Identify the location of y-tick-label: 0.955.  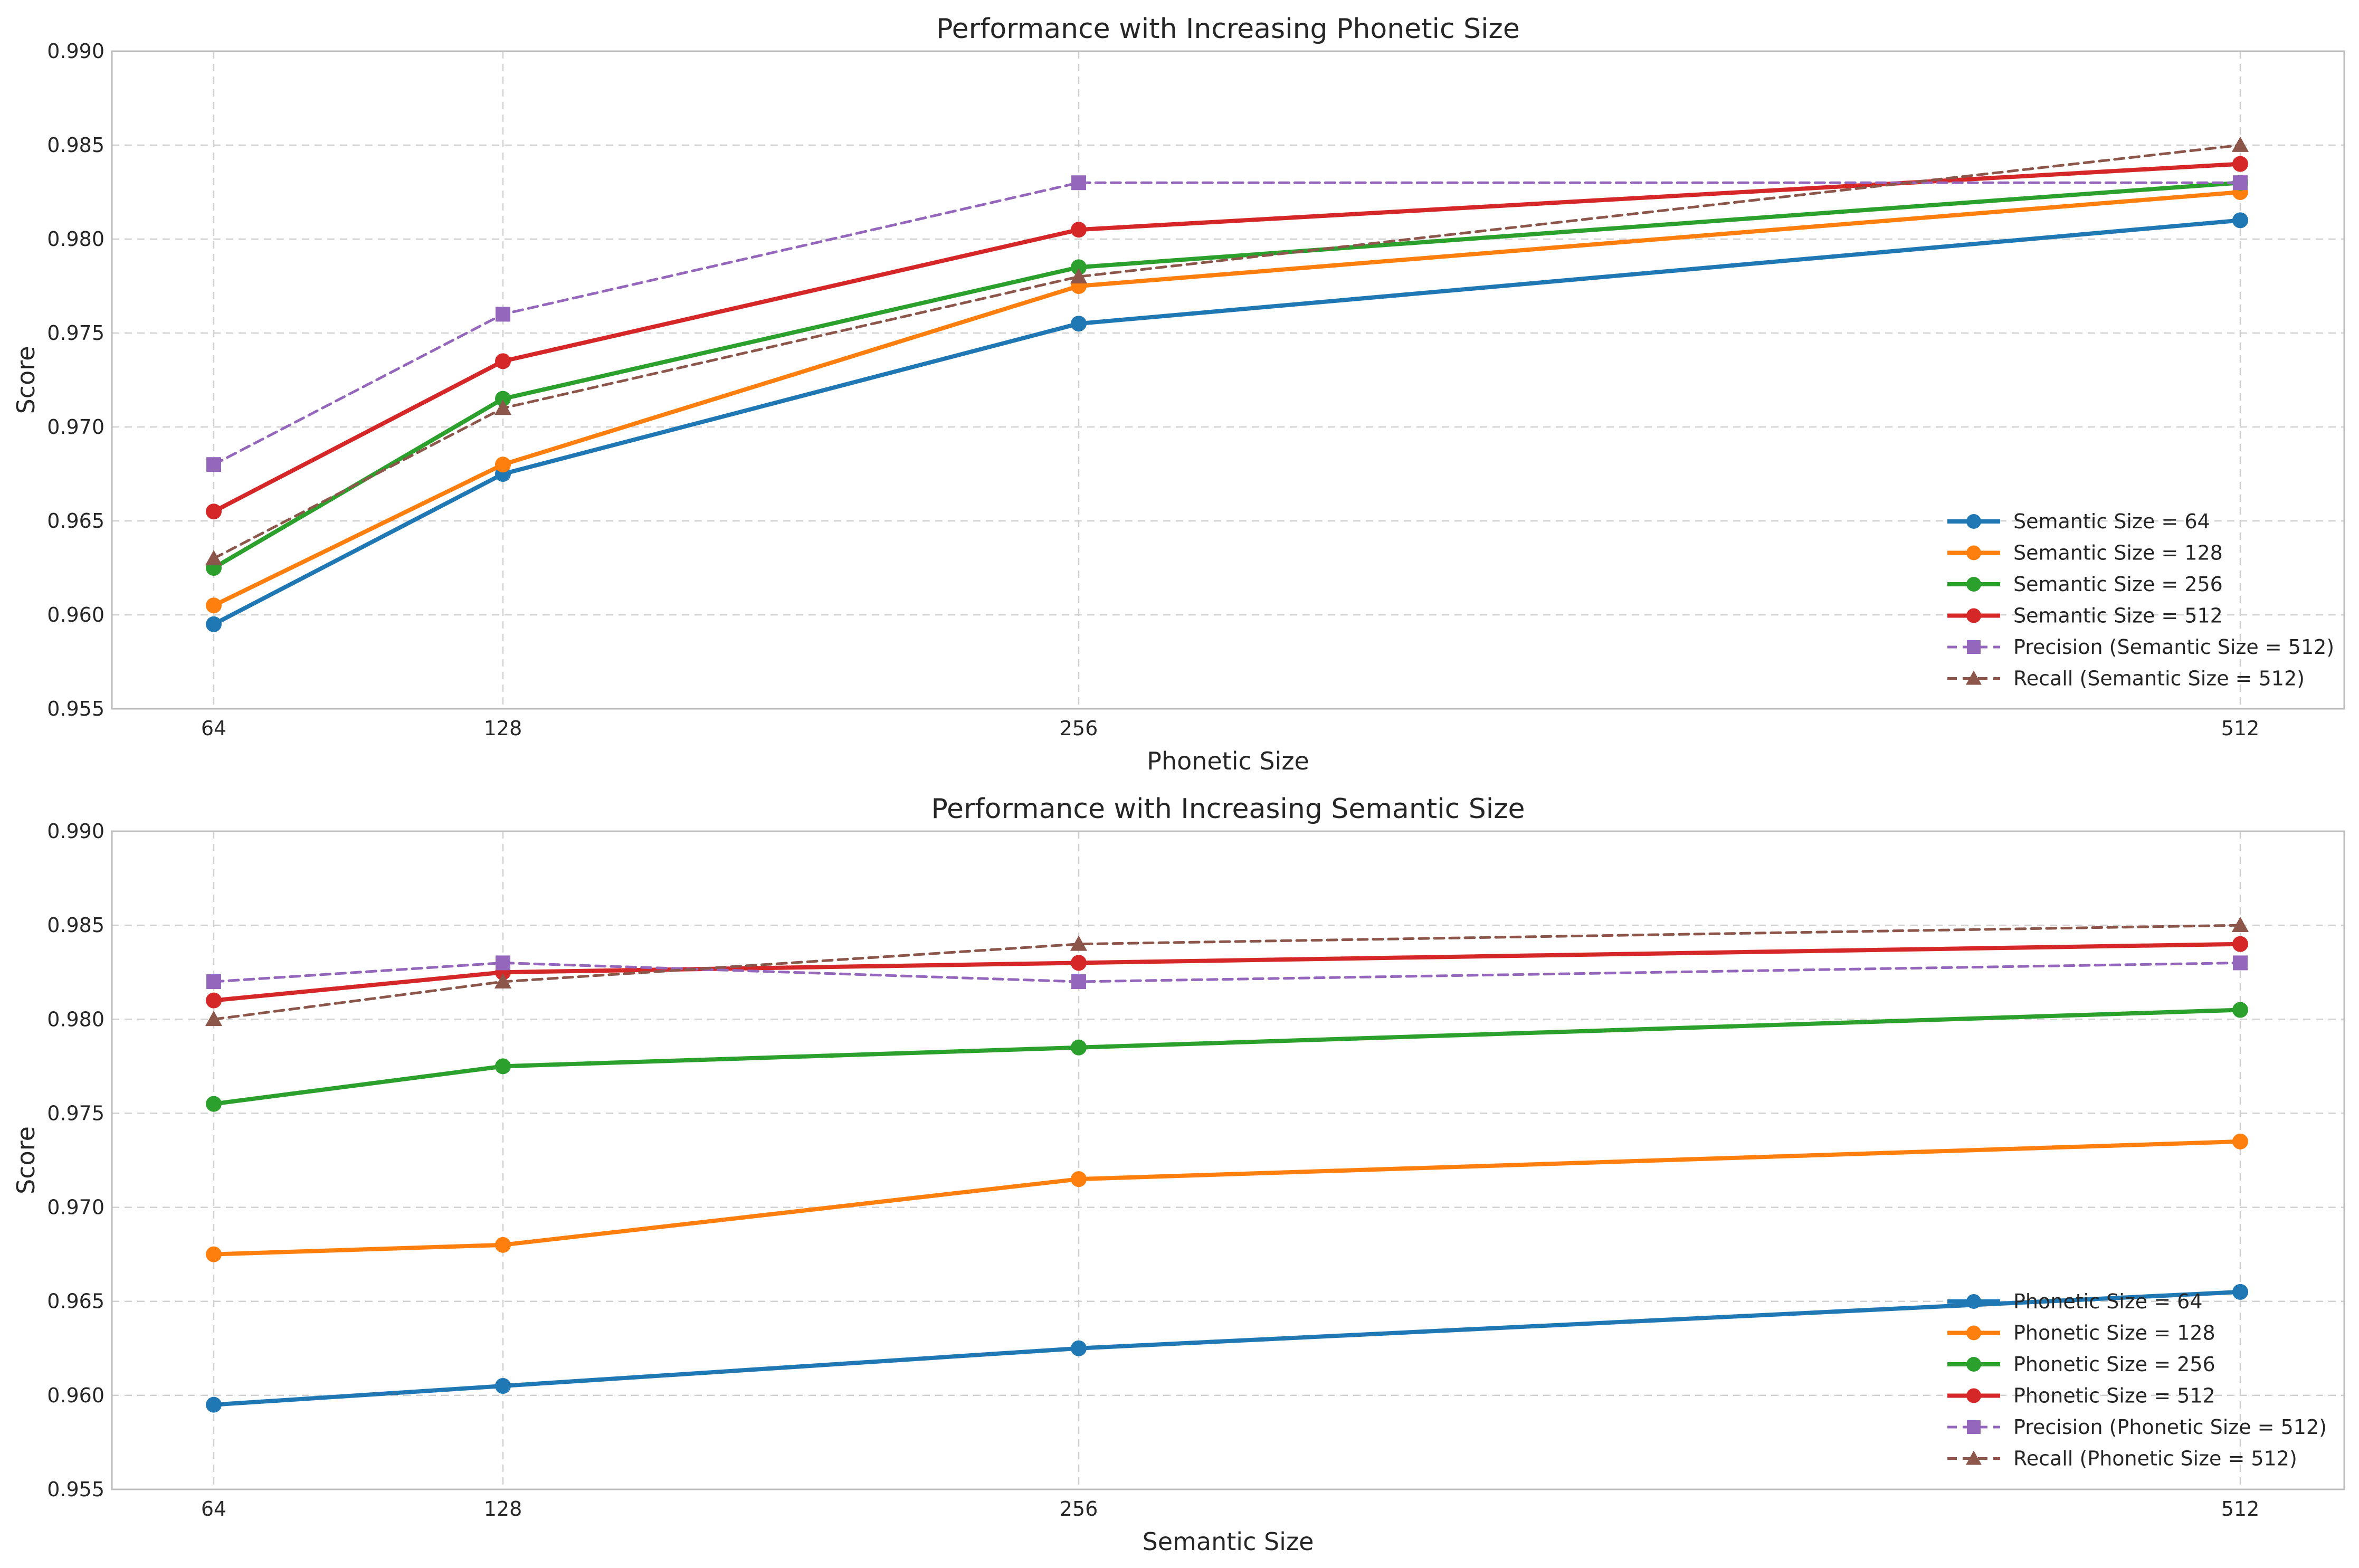
(75, 1489).